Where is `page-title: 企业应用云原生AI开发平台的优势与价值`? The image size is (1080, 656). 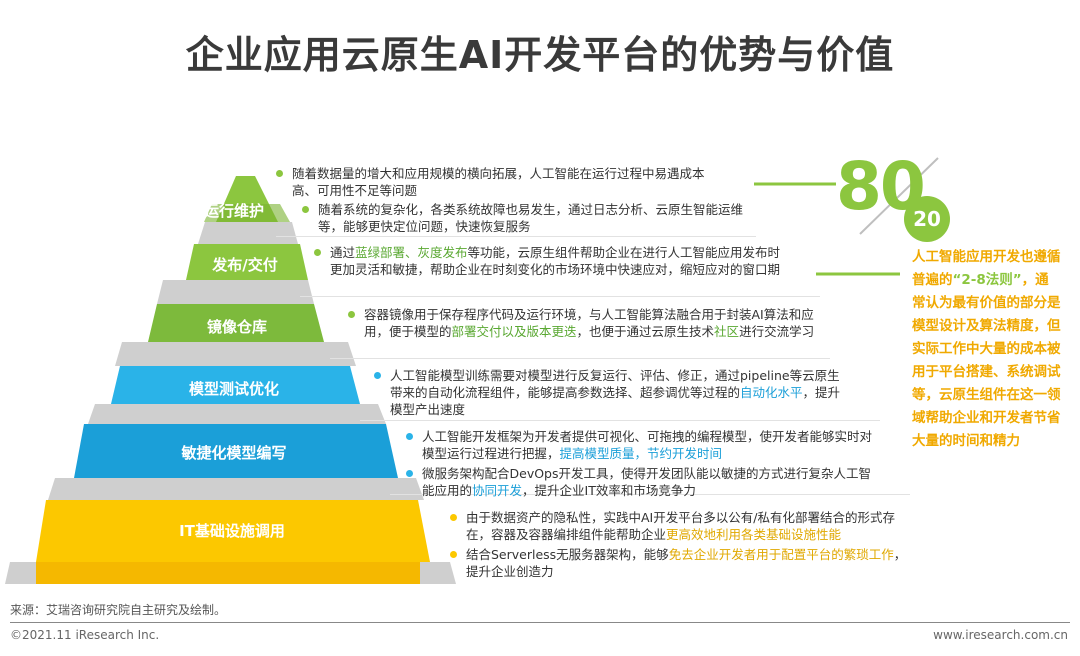 page-title: 企业应用云原生AI开发平台的优势与价值 is located at coordinates (540, 55).